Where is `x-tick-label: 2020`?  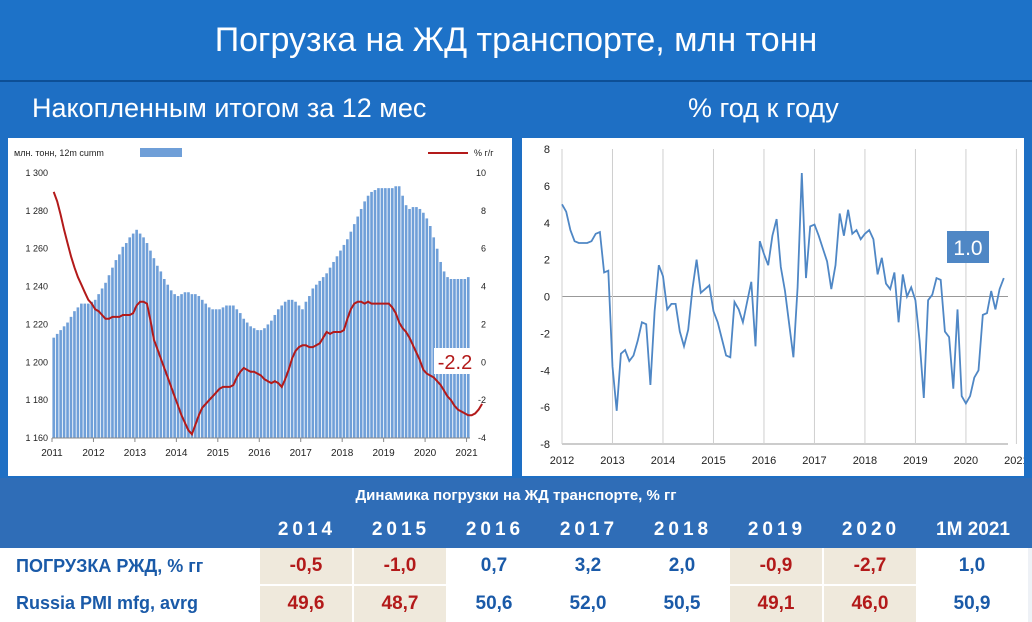 x-tick-label: 2020 is located at coordinates (966, 461).